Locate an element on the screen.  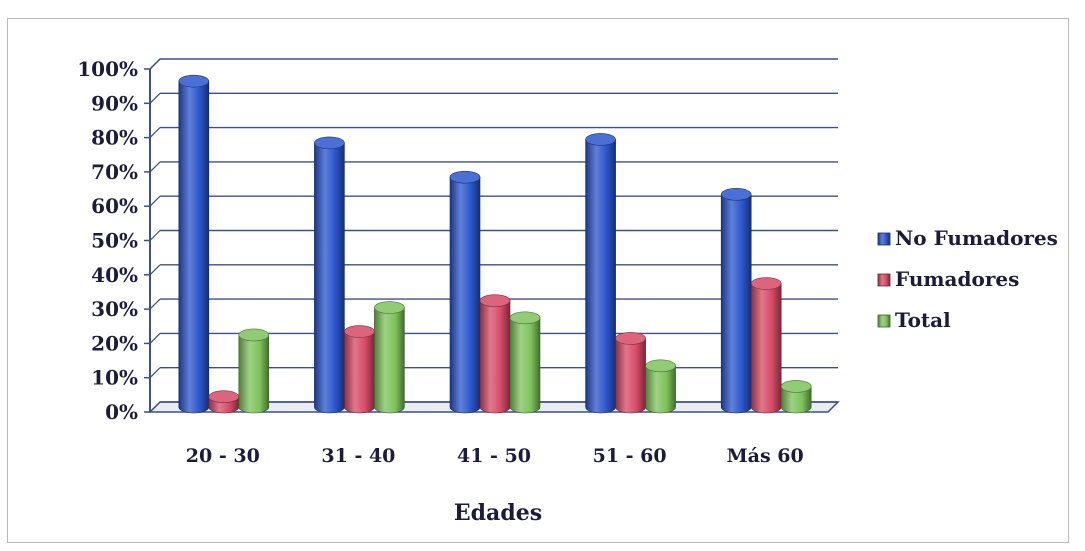
y-tick-label: 30% is located at coordinates (114, 309).